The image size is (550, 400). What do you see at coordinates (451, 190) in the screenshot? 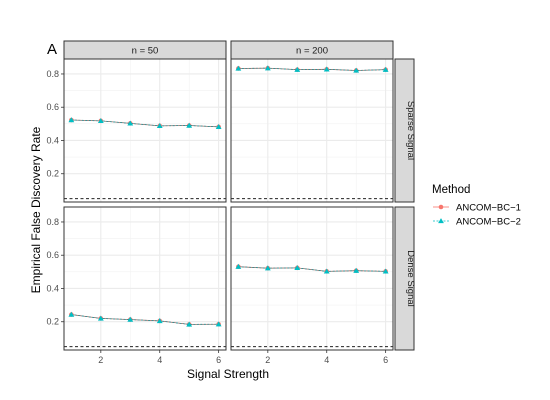
I see `legend-title: Method` at bounding box center [451, 190].